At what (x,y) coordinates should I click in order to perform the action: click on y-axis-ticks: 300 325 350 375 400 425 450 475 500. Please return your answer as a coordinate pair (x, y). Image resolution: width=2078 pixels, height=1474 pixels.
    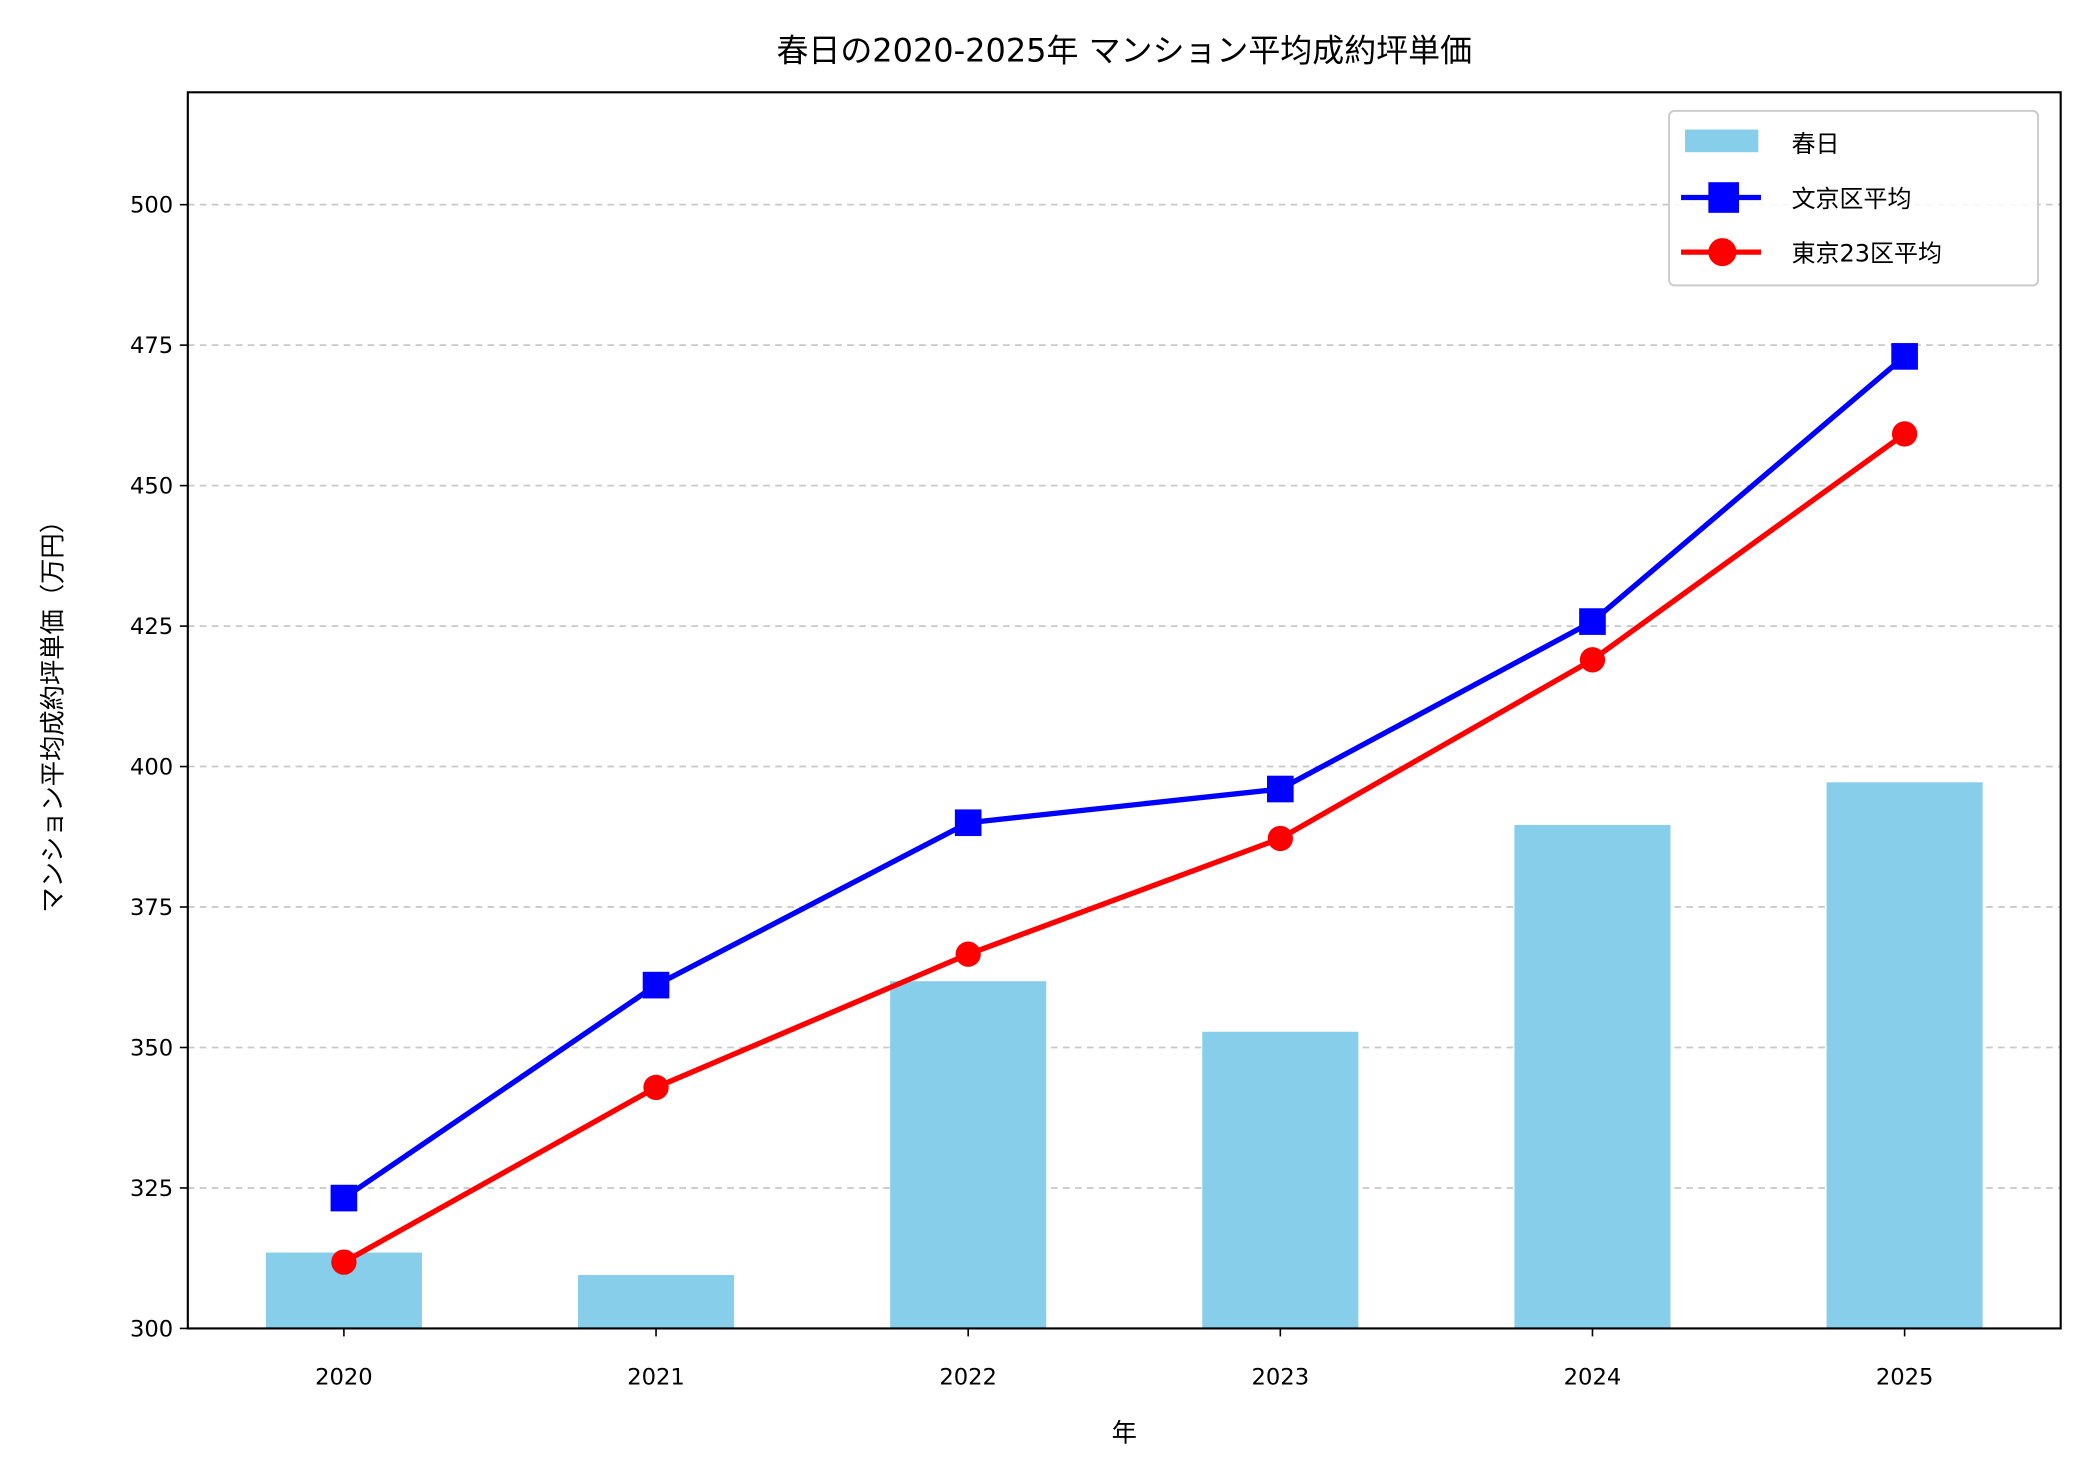
    Looking at the image, I should click on (159, 767).